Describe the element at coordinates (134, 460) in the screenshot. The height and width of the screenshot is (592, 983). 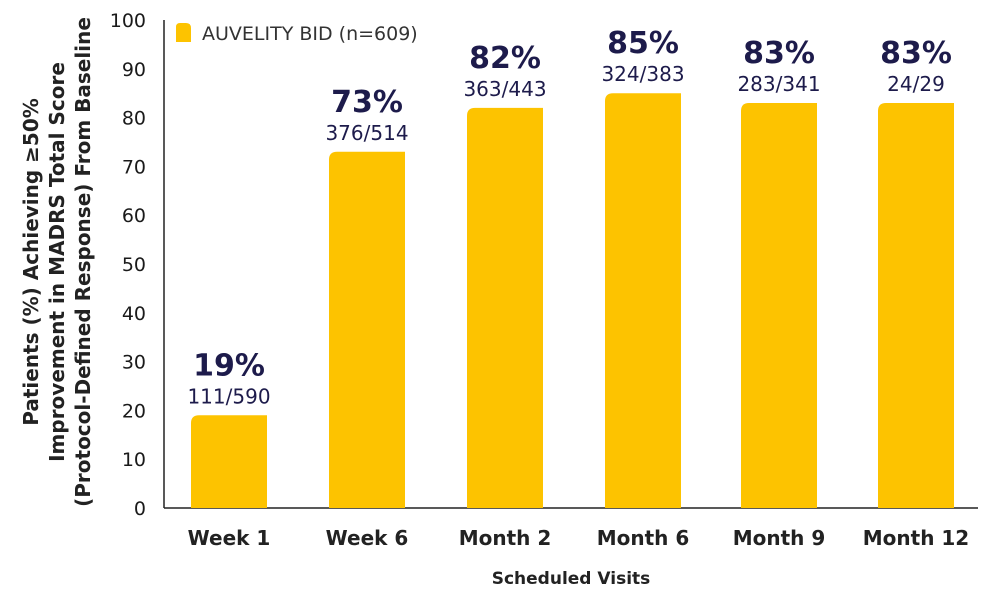
I see `y-tick-label: 10` at that location.